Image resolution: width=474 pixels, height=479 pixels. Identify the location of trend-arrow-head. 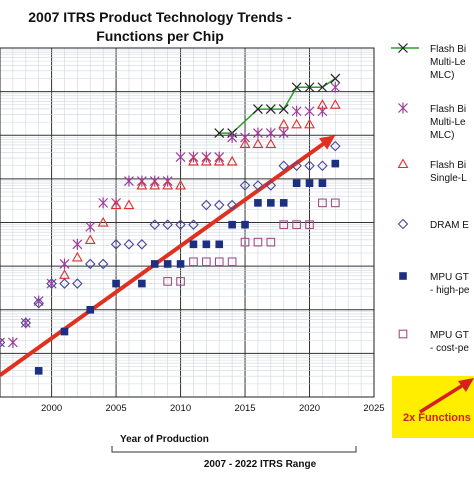
(327, 142).